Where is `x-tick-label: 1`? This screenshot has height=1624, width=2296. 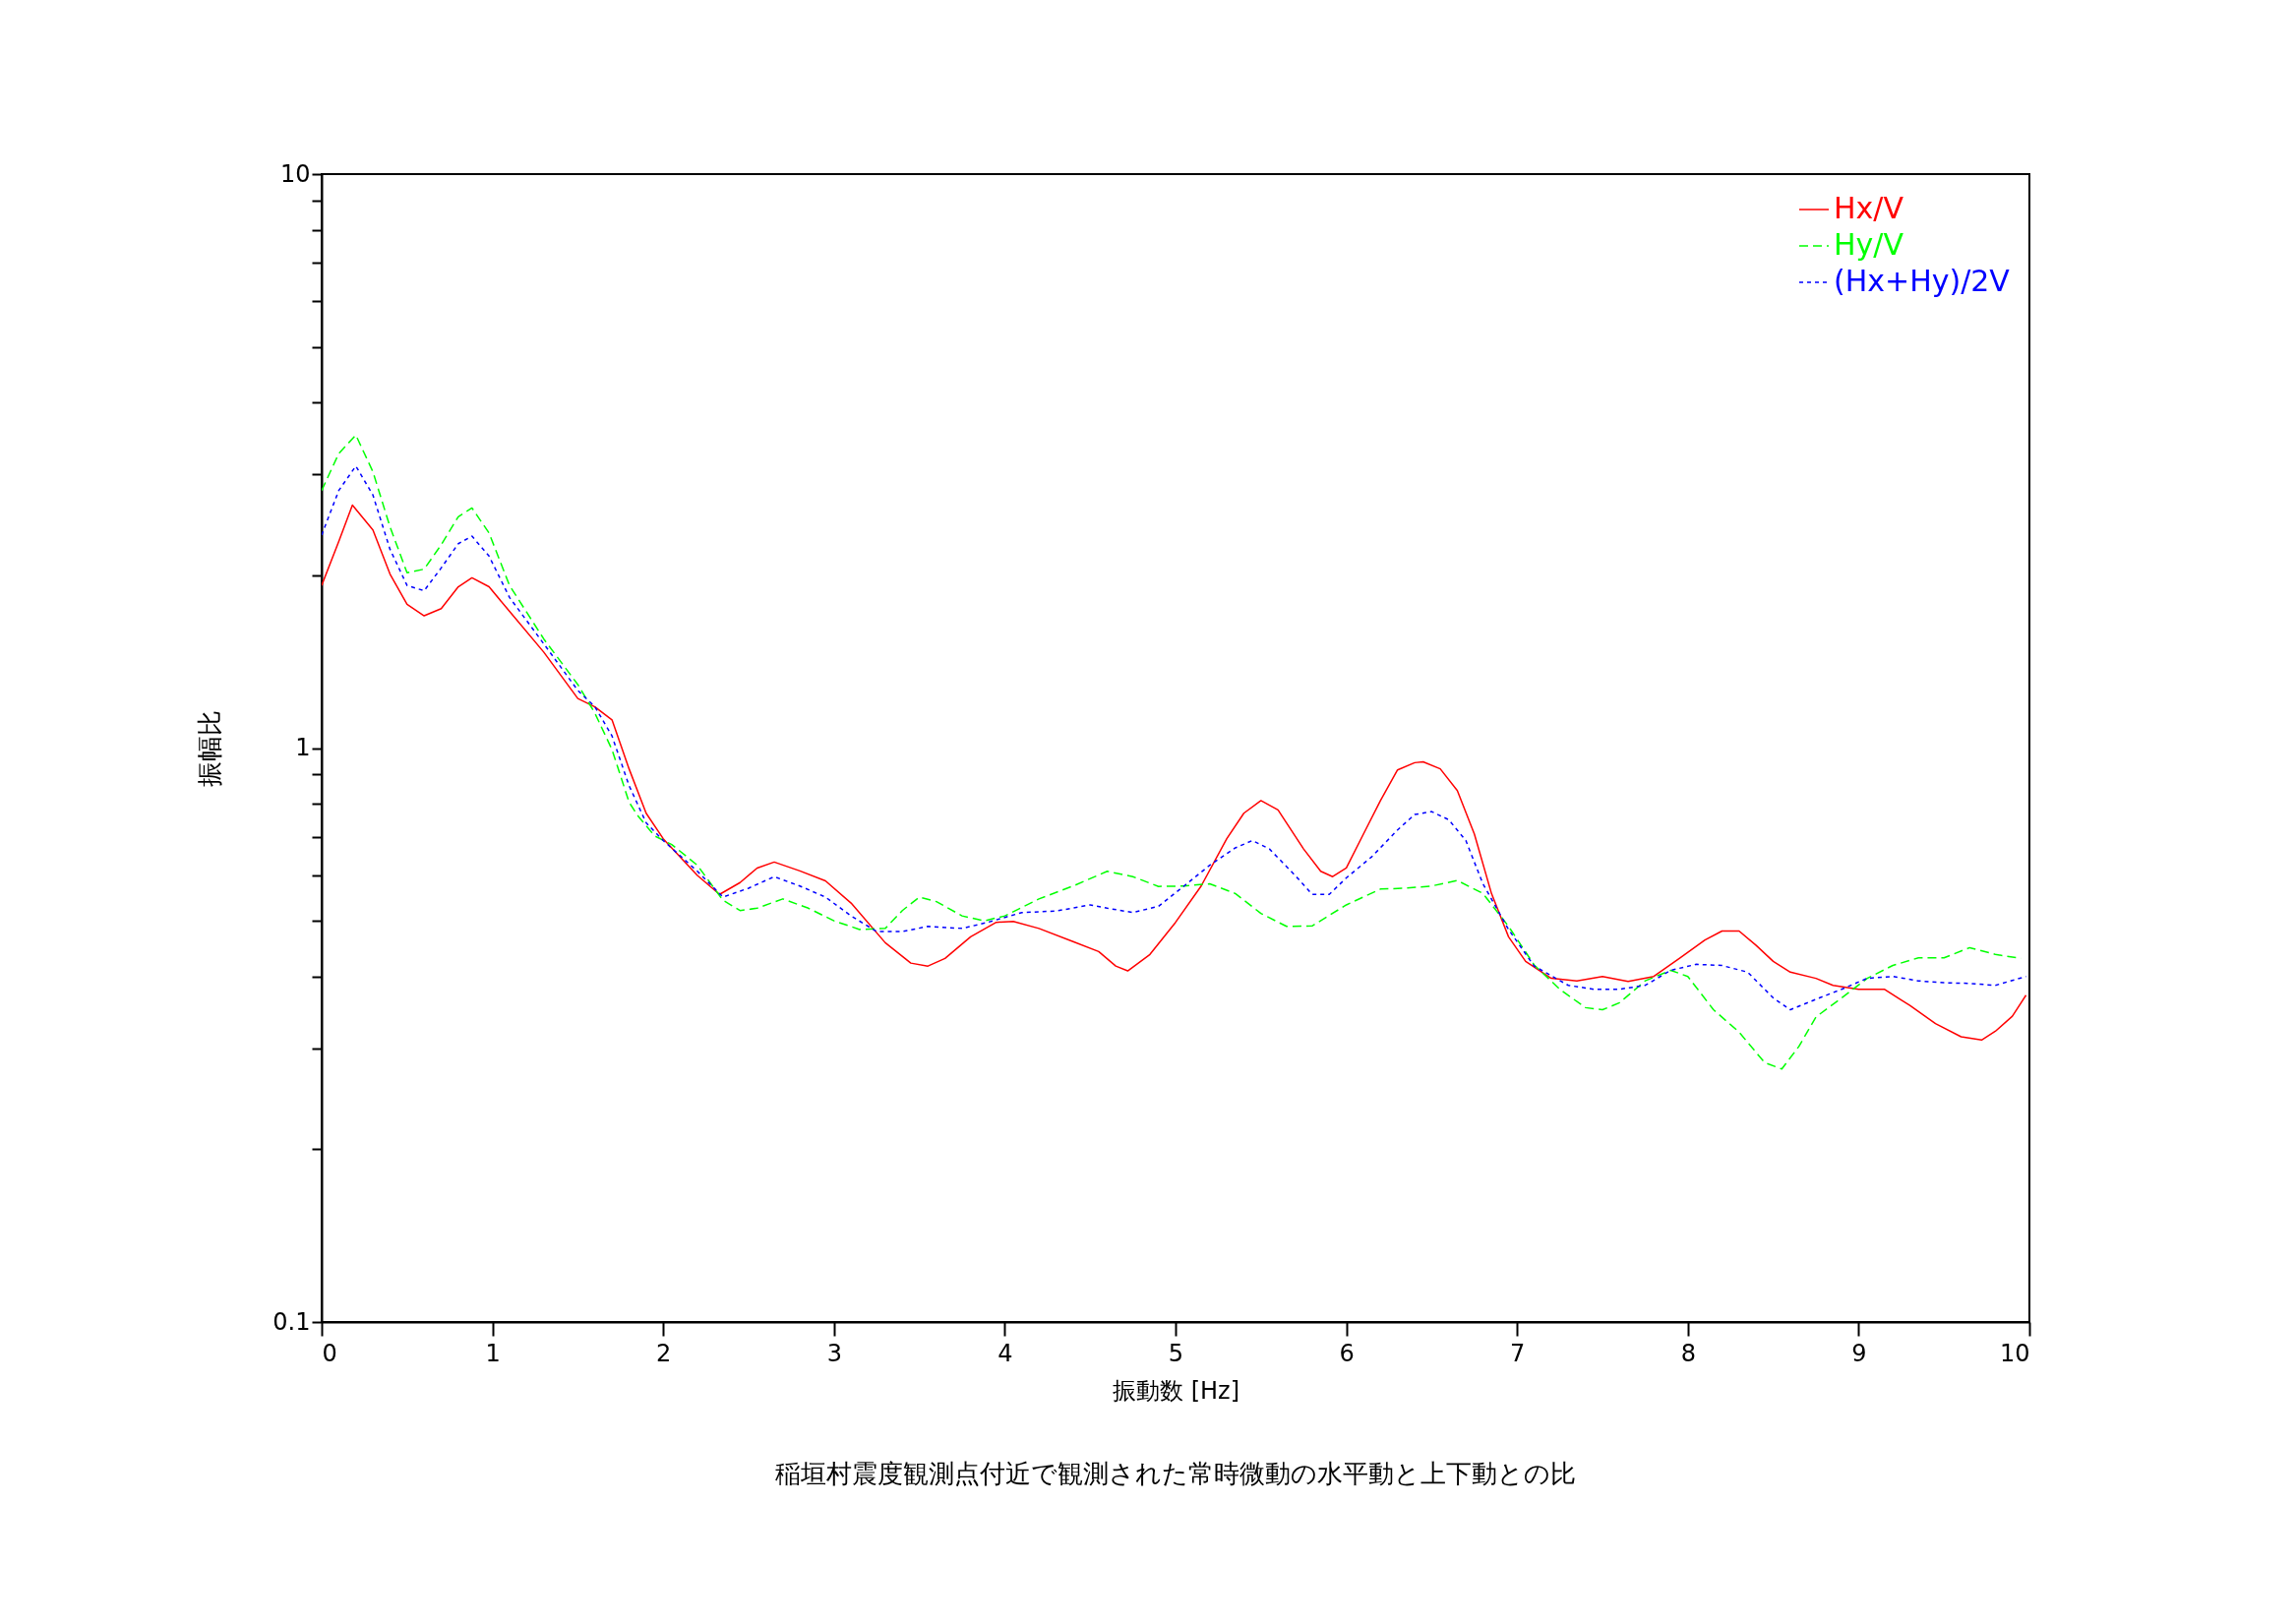
x-tick-label: 1 is located at coordinates (493, 1353).